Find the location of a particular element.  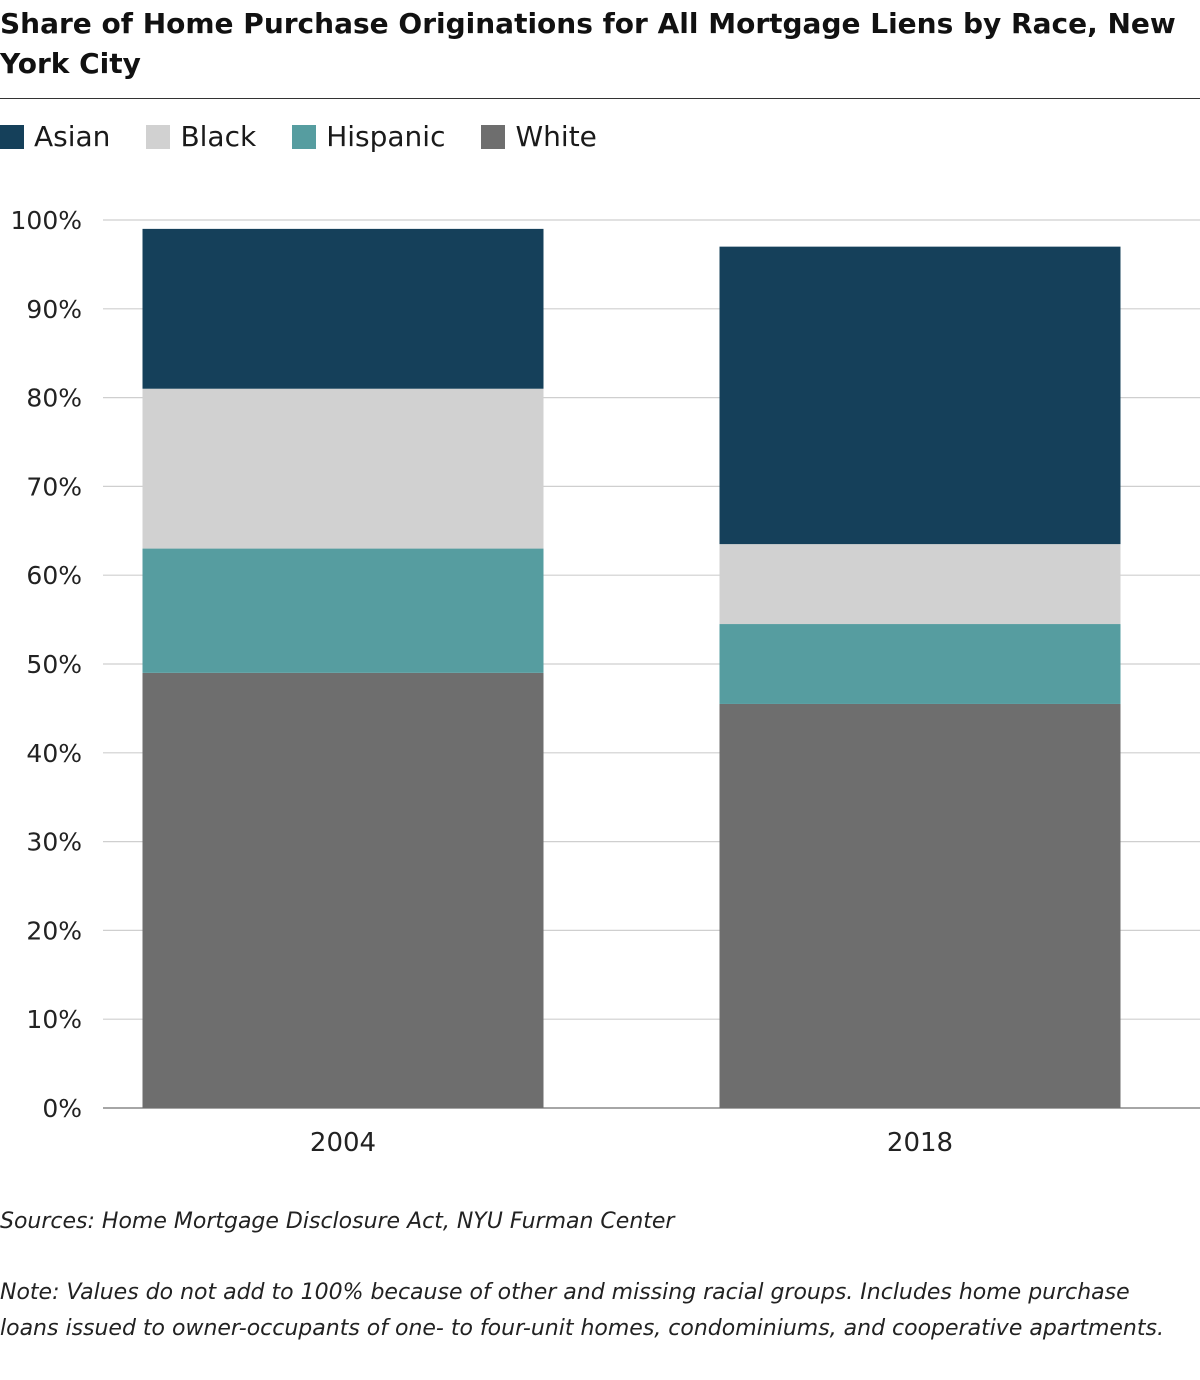

bar-2018-white is located at coordinates (920, 905).